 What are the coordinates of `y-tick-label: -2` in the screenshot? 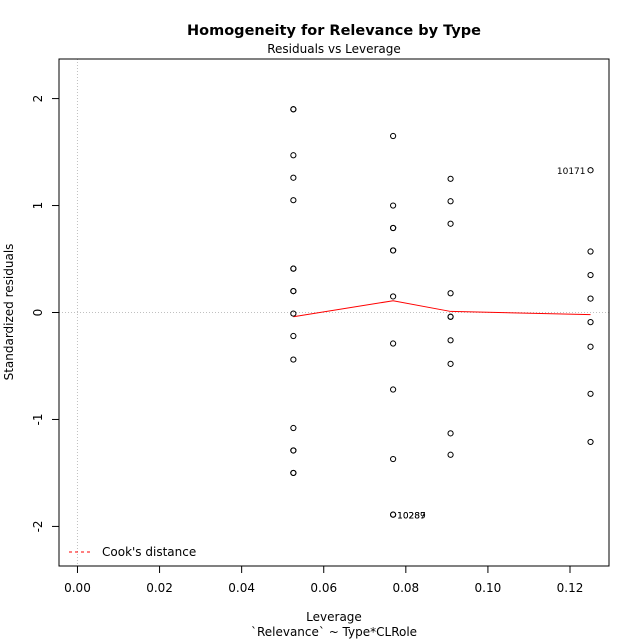 It's located at (38, 526).